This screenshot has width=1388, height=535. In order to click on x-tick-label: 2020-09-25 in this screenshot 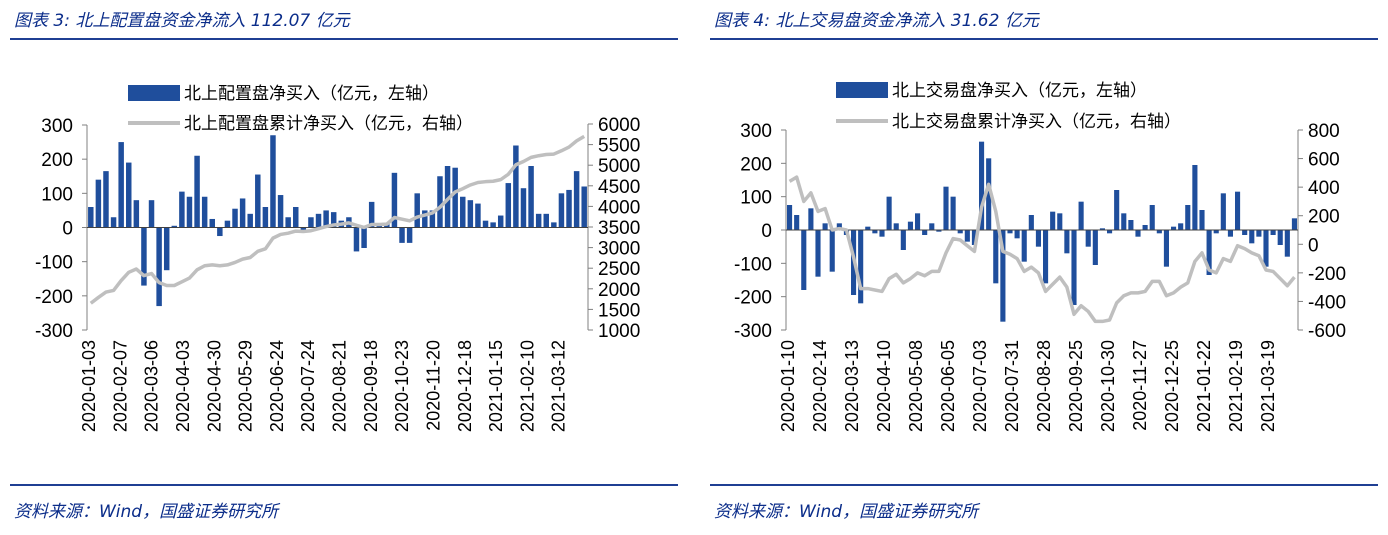, I will do `click(1076, 386)`.